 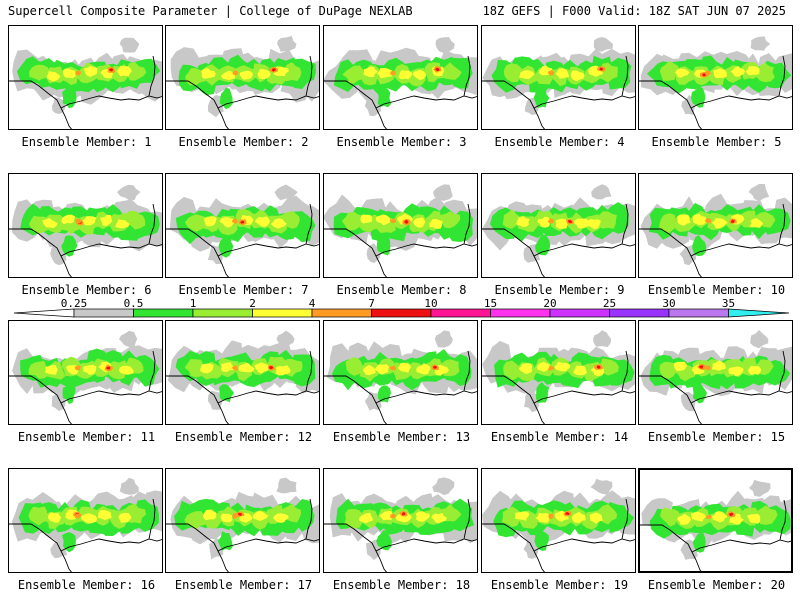 I want to click on ensemble-member-label: Ensemble Member: 13, so click(x=401, y=437).